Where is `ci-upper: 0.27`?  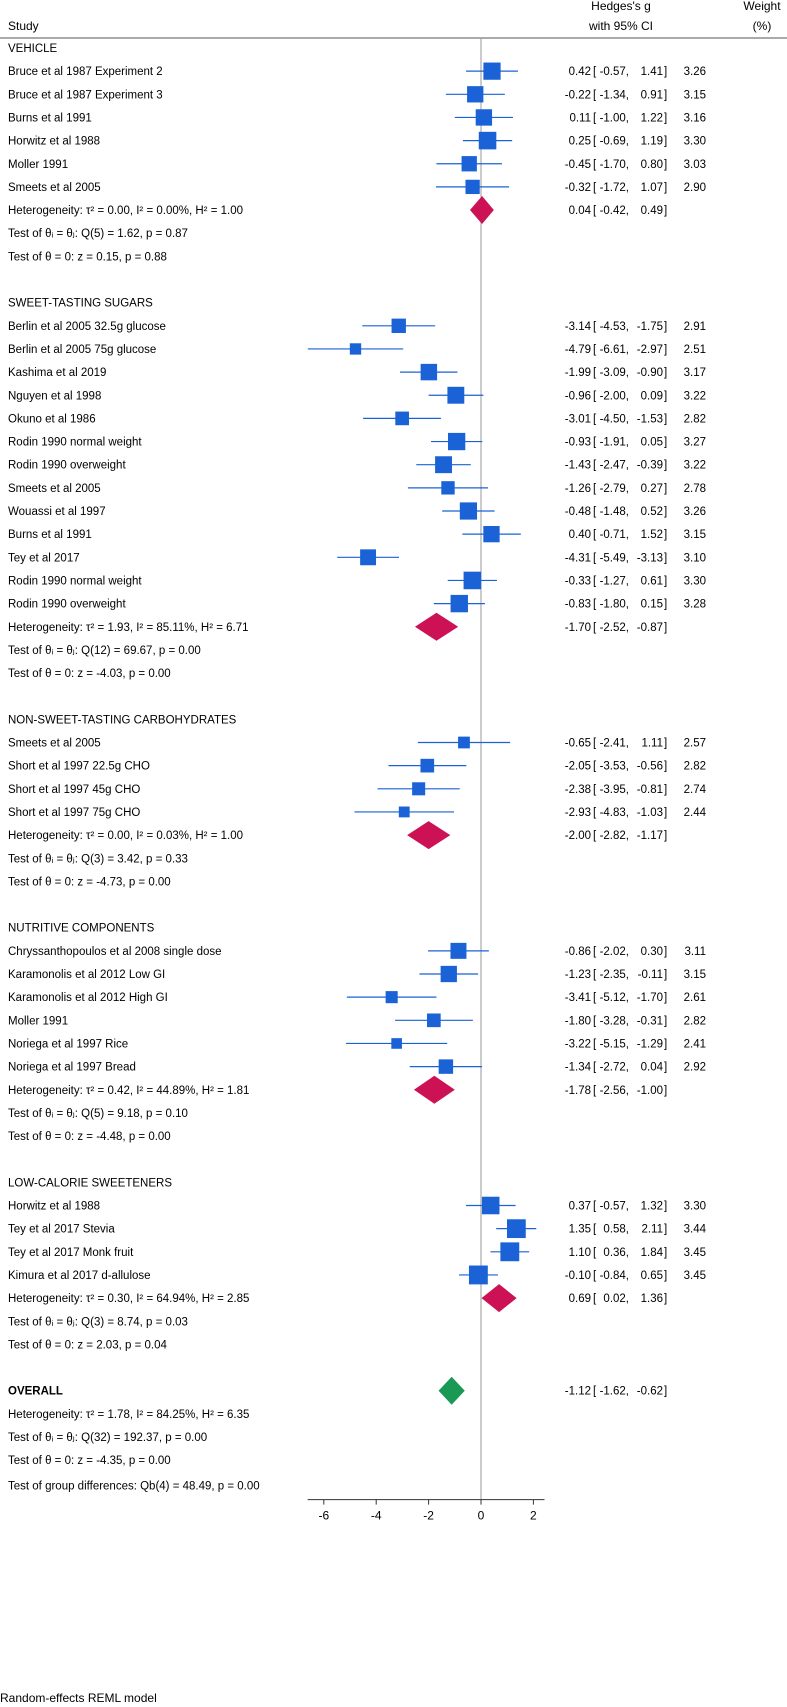
ci-upper: 0.27 is located at coordinates (652, 489).